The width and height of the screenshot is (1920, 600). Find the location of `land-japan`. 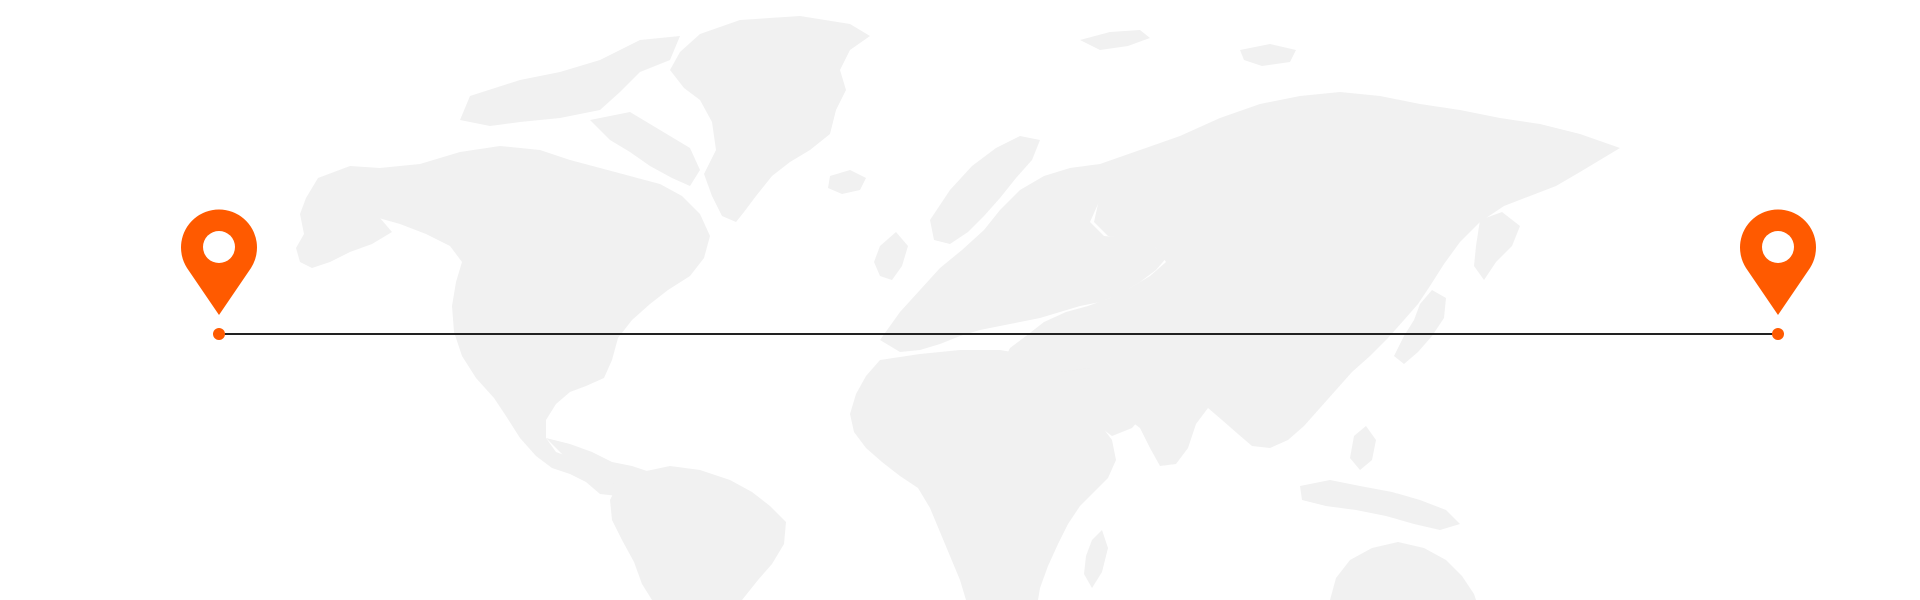

land-japan is located at coordinates (1420, 327).